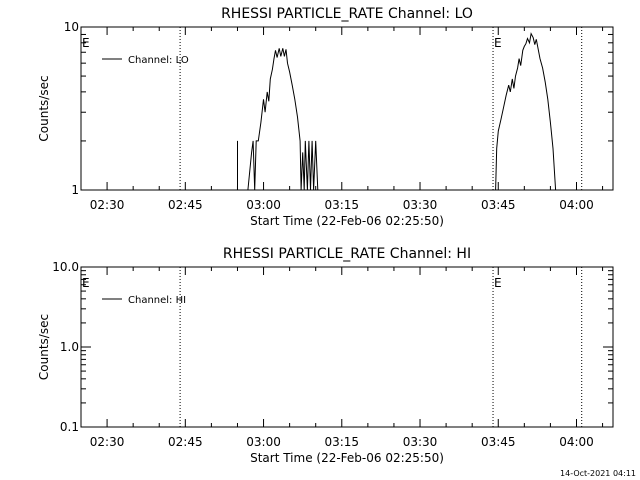 This screenshot has height=480, width=640. Describe the element at coordinates (69, 427) in the screenshot. I see `y-tick-label: 0.1` at that location.